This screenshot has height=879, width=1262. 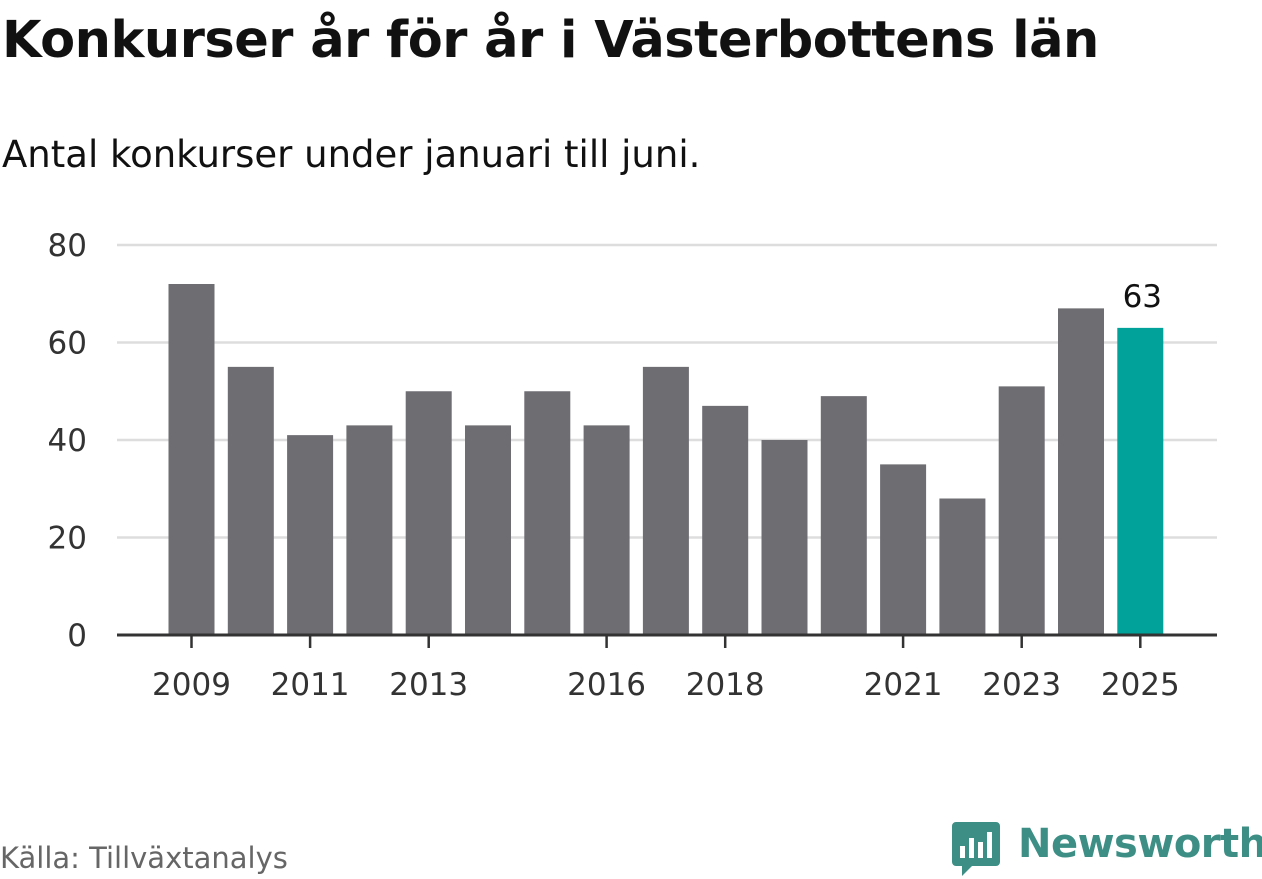 I want to click on y-tick-label: 0, so click(x=77, y=636).